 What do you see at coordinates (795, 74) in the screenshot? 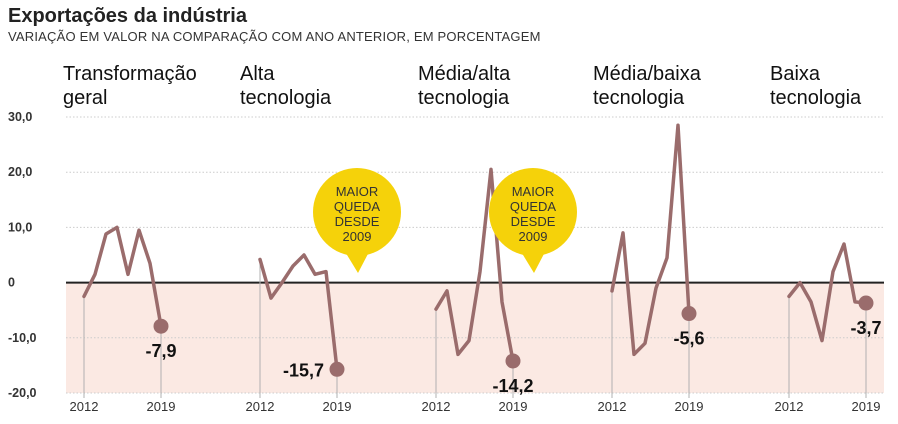
I see `panel-title: Baixa` at bounding box center [795, 74].